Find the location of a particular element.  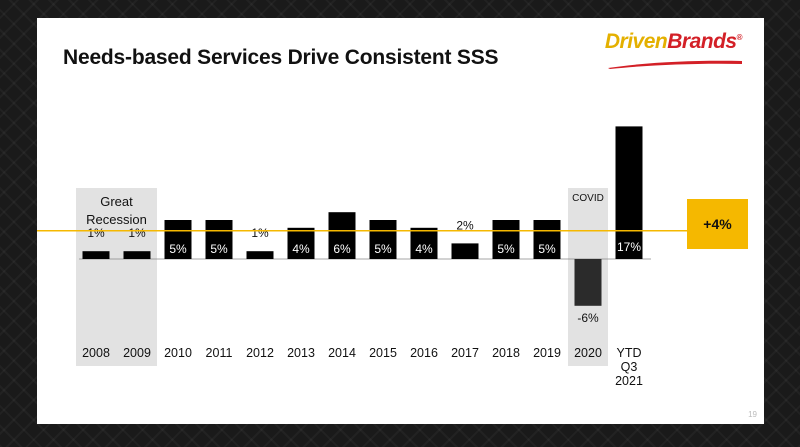

average-callout-label: +4% is located at coordinates (717, 224).